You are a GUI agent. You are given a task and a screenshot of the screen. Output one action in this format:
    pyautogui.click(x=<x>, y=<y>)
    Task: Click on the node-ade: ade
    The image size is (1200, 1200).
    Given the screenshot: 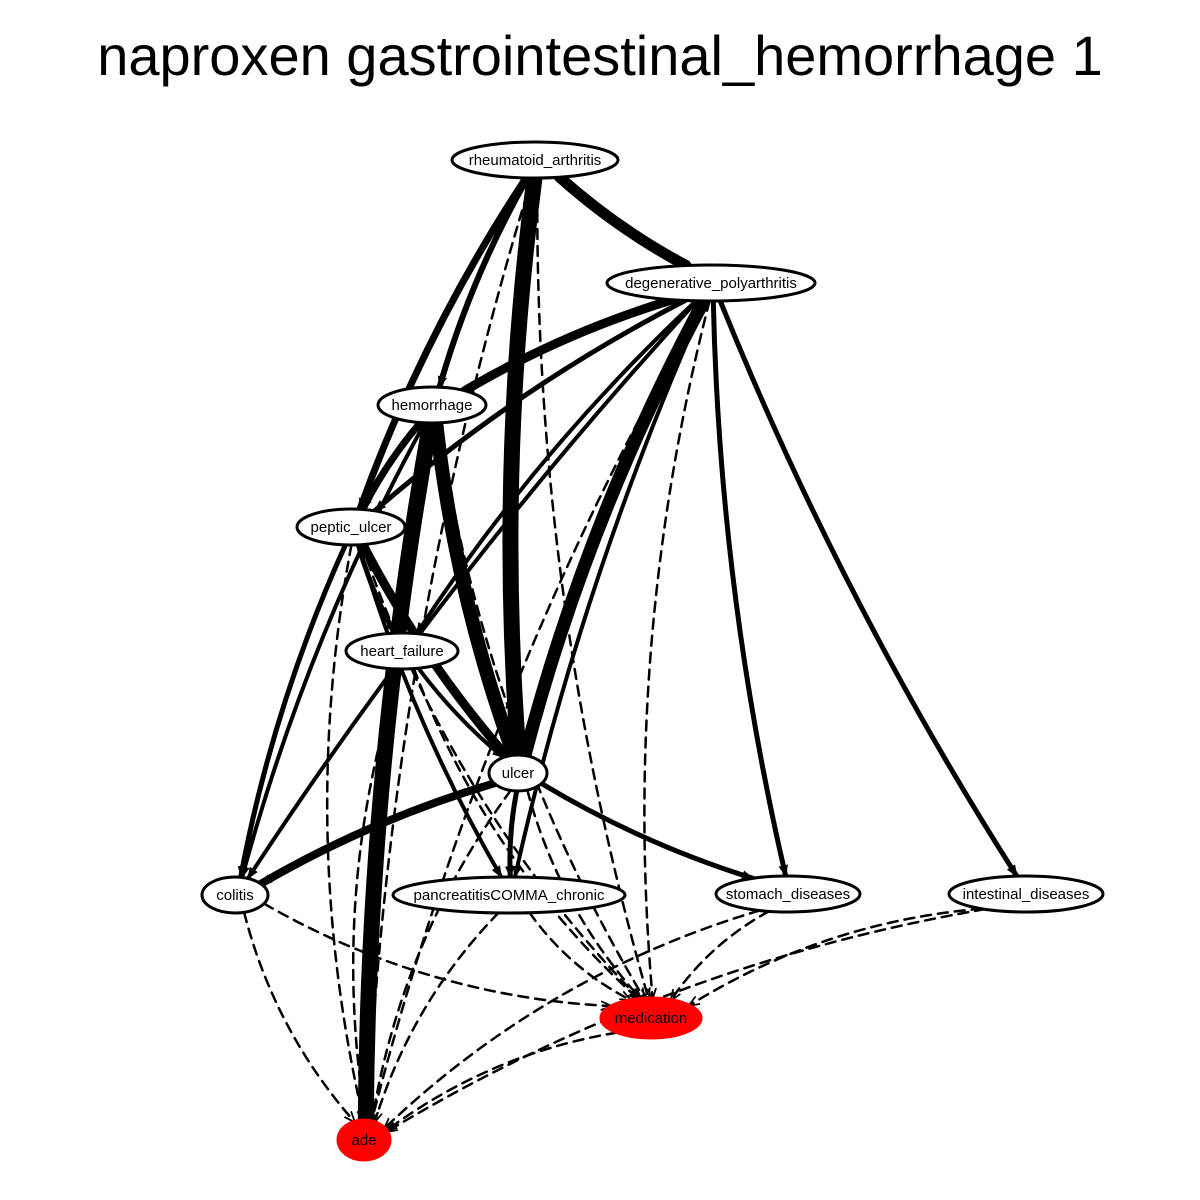 What is the action you would take?
    pyautogui.click(x=364, y=1140)
    